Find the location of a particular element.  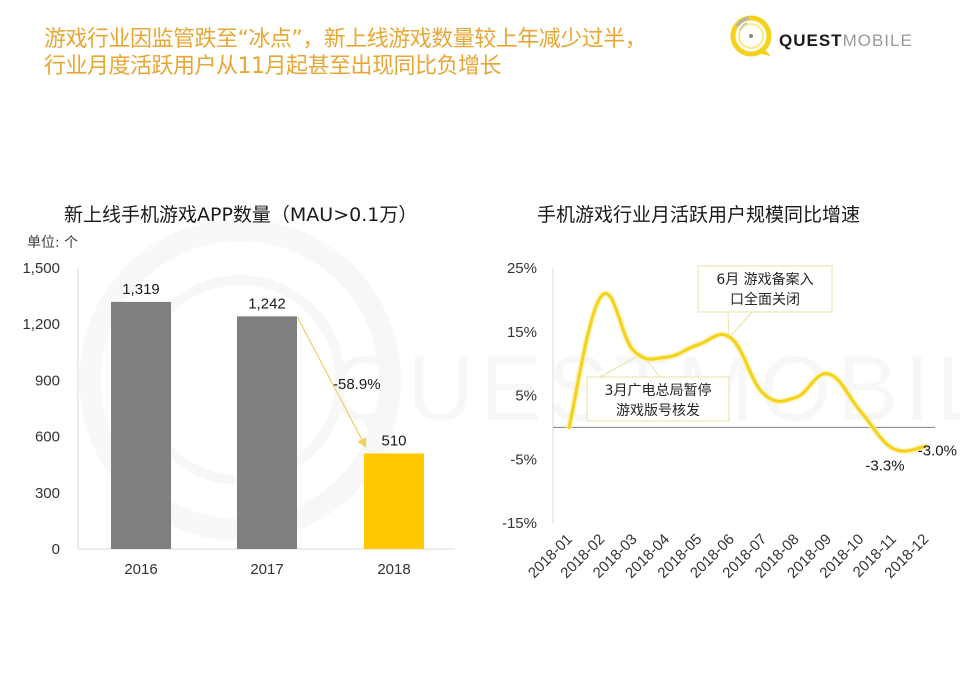

line-value-label: -3.3% is located at coordinates (884, 465).